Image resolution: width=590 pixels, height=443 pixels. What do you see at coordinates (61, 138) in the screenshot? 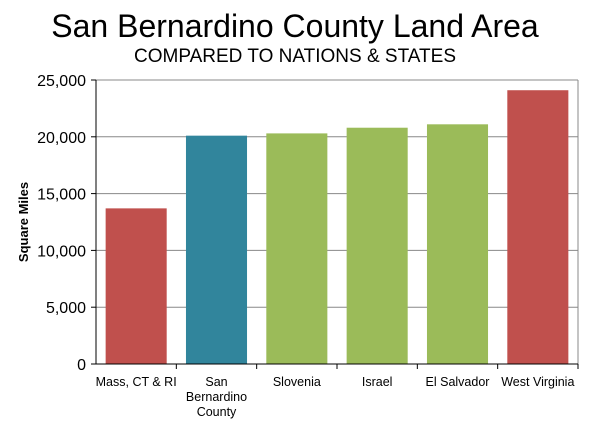
I see `y-tick-label: 20,000` at bounding box center [61, 138].